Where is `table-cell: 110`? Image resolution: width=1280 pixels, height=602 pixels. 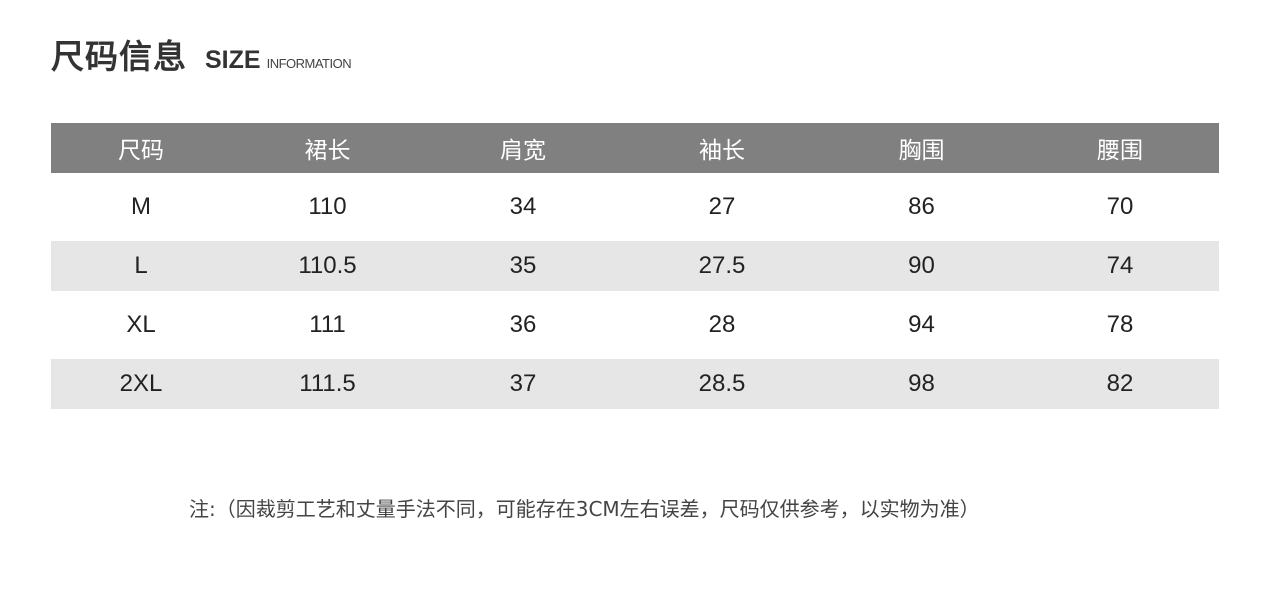 table-cell: 110 is located at coordinates (327, 206).